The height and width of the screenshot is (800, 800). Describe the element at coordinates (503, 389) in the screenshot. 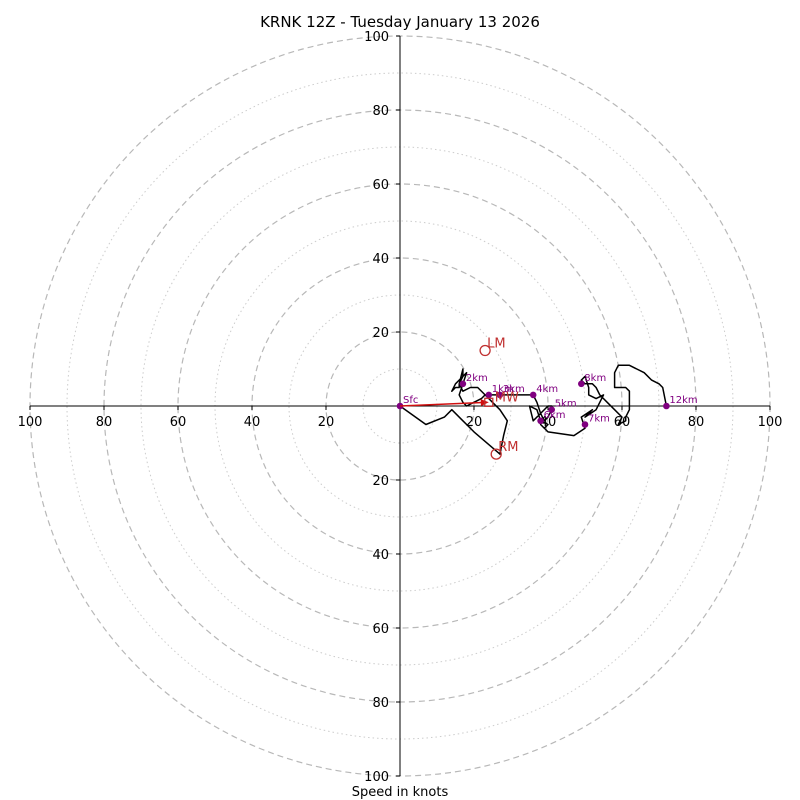

I see `height-label-1km: 1km` at that location.